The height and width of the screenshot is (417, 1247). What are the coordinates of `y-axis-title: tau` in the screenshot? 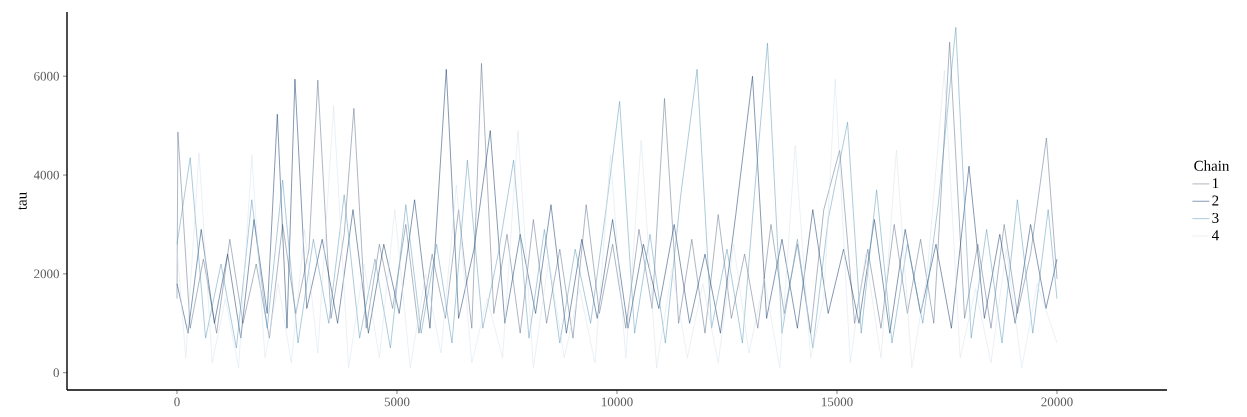 It's located at (22, 201).